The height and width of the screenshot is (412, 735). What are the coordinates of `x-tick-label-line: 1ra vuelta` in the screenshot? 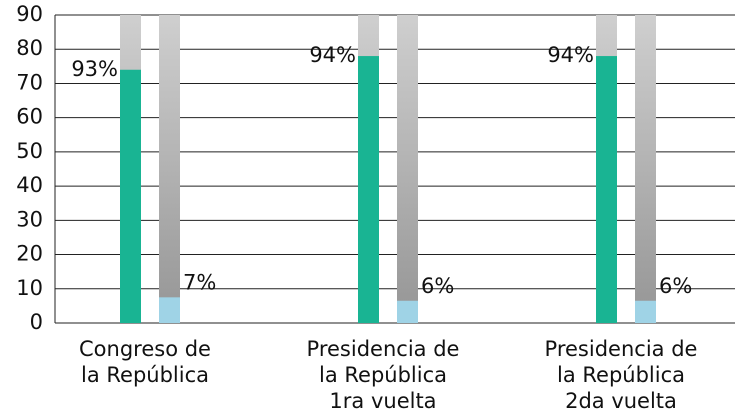 It's located at (382, 400).